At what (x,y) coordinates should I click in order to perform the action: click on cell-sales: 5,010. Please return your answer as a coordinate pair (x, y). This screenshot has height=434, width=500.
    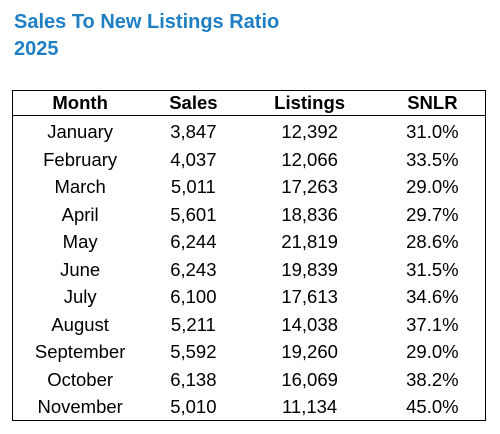
    Looking at the image, I should click on (193, 406).